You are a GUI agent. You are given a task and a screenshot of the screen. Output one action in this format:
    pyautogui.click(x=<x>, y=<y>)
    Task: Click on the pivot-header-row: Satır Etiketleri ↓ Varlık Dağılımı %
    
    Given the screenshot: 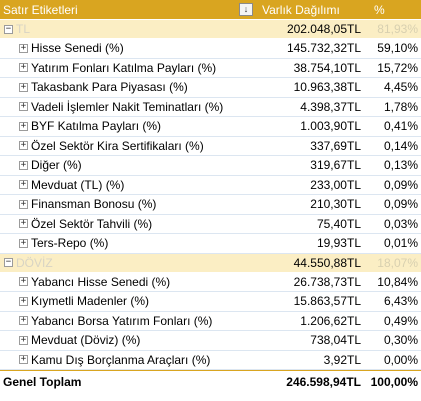 What is the action you would take?
    pyautogui.click(x=210, y=10)
    